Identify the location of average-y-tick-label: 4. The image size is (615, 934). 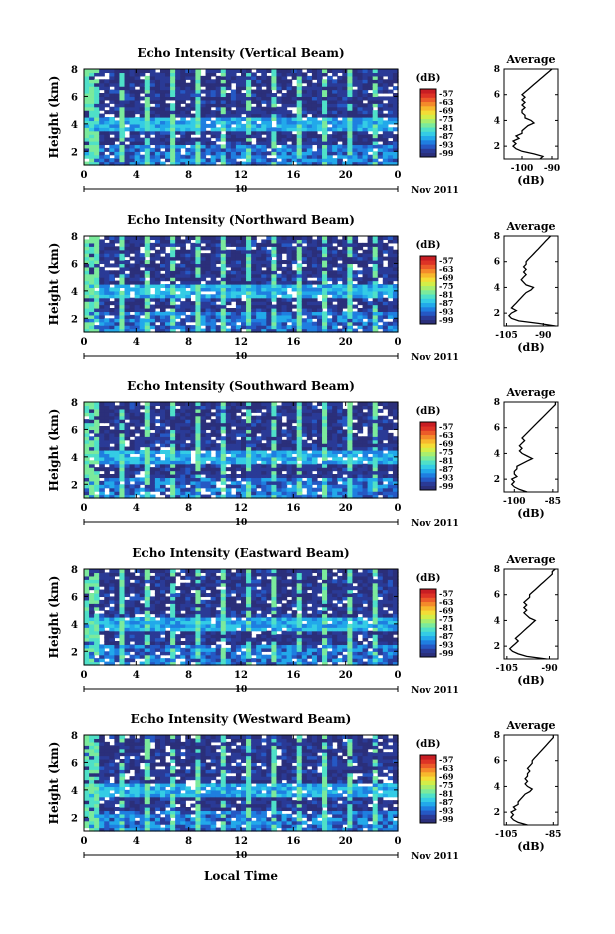
(497, 288).